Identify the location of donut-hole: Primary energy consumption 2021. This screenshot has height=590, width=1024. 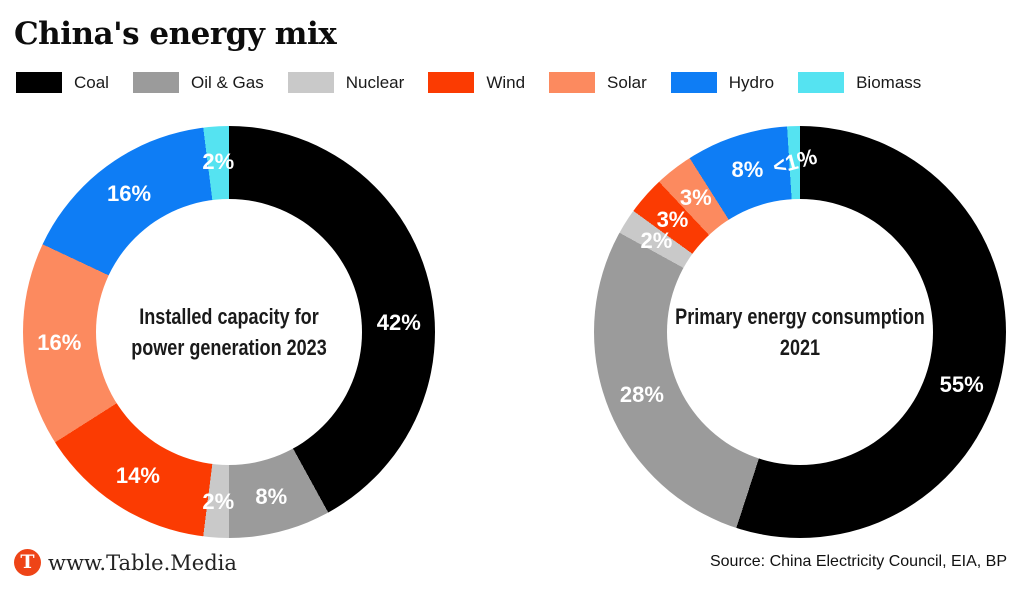
(800, 332).